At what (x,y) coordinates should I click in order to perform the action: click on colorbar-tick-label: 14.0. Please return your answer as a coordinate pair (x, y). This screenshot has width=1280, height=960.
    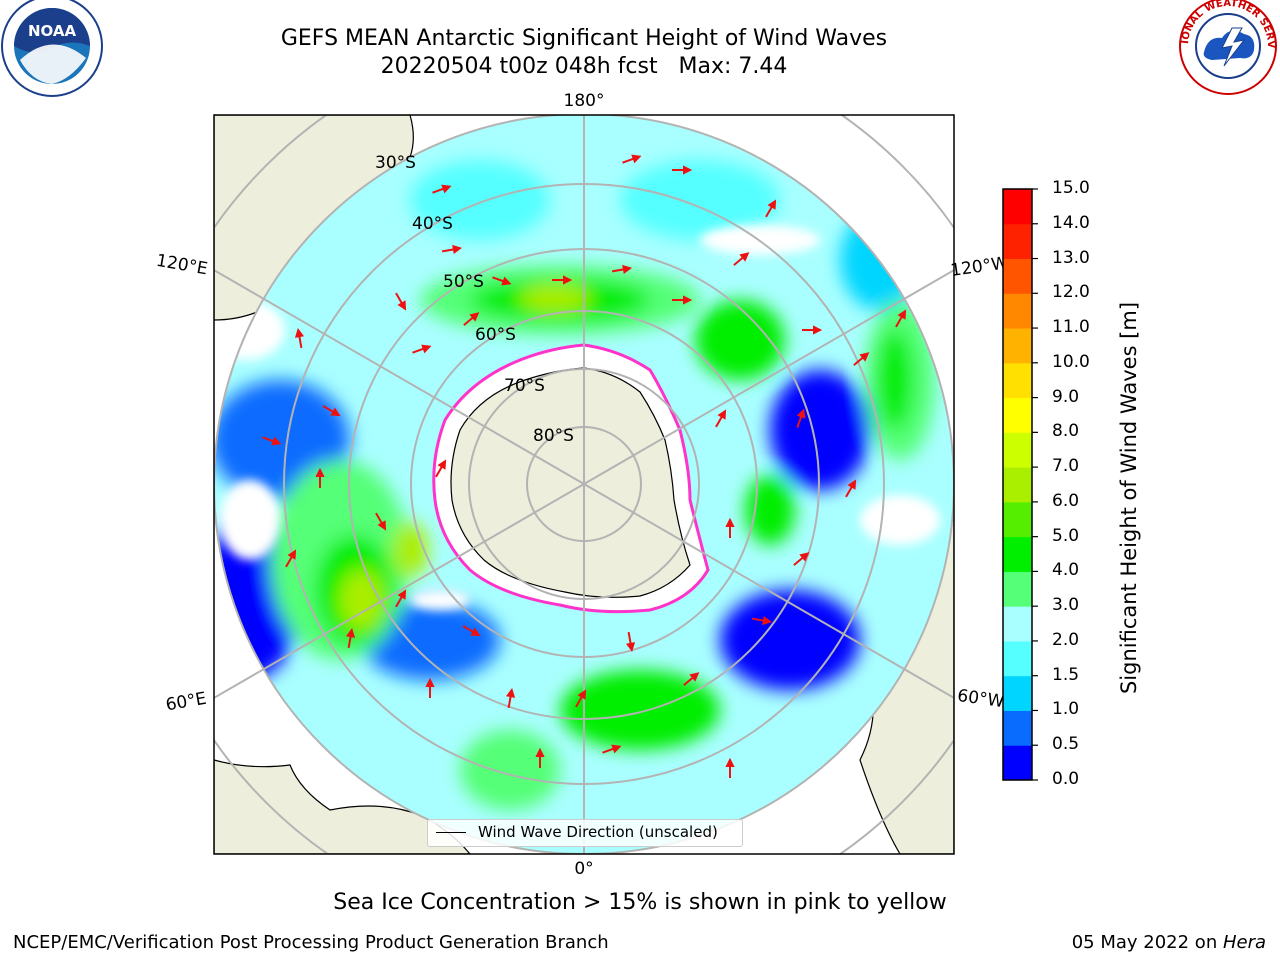
    Looking at the image, I should click on (1071, 222).